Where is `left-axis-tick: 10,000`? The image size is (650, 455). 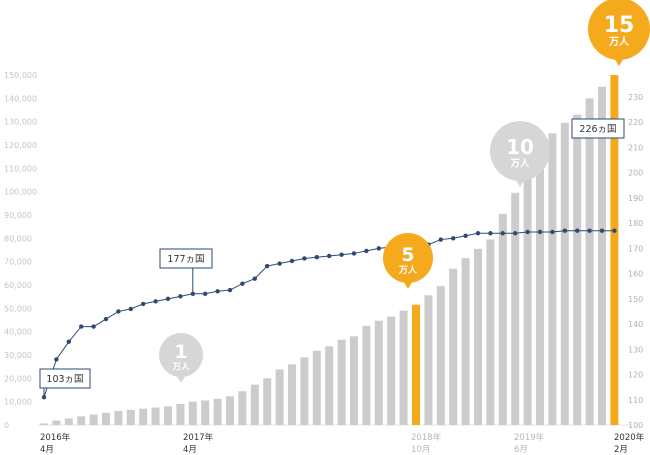
left-axis-tick: 10,000 is located at coordinates (18, 402).